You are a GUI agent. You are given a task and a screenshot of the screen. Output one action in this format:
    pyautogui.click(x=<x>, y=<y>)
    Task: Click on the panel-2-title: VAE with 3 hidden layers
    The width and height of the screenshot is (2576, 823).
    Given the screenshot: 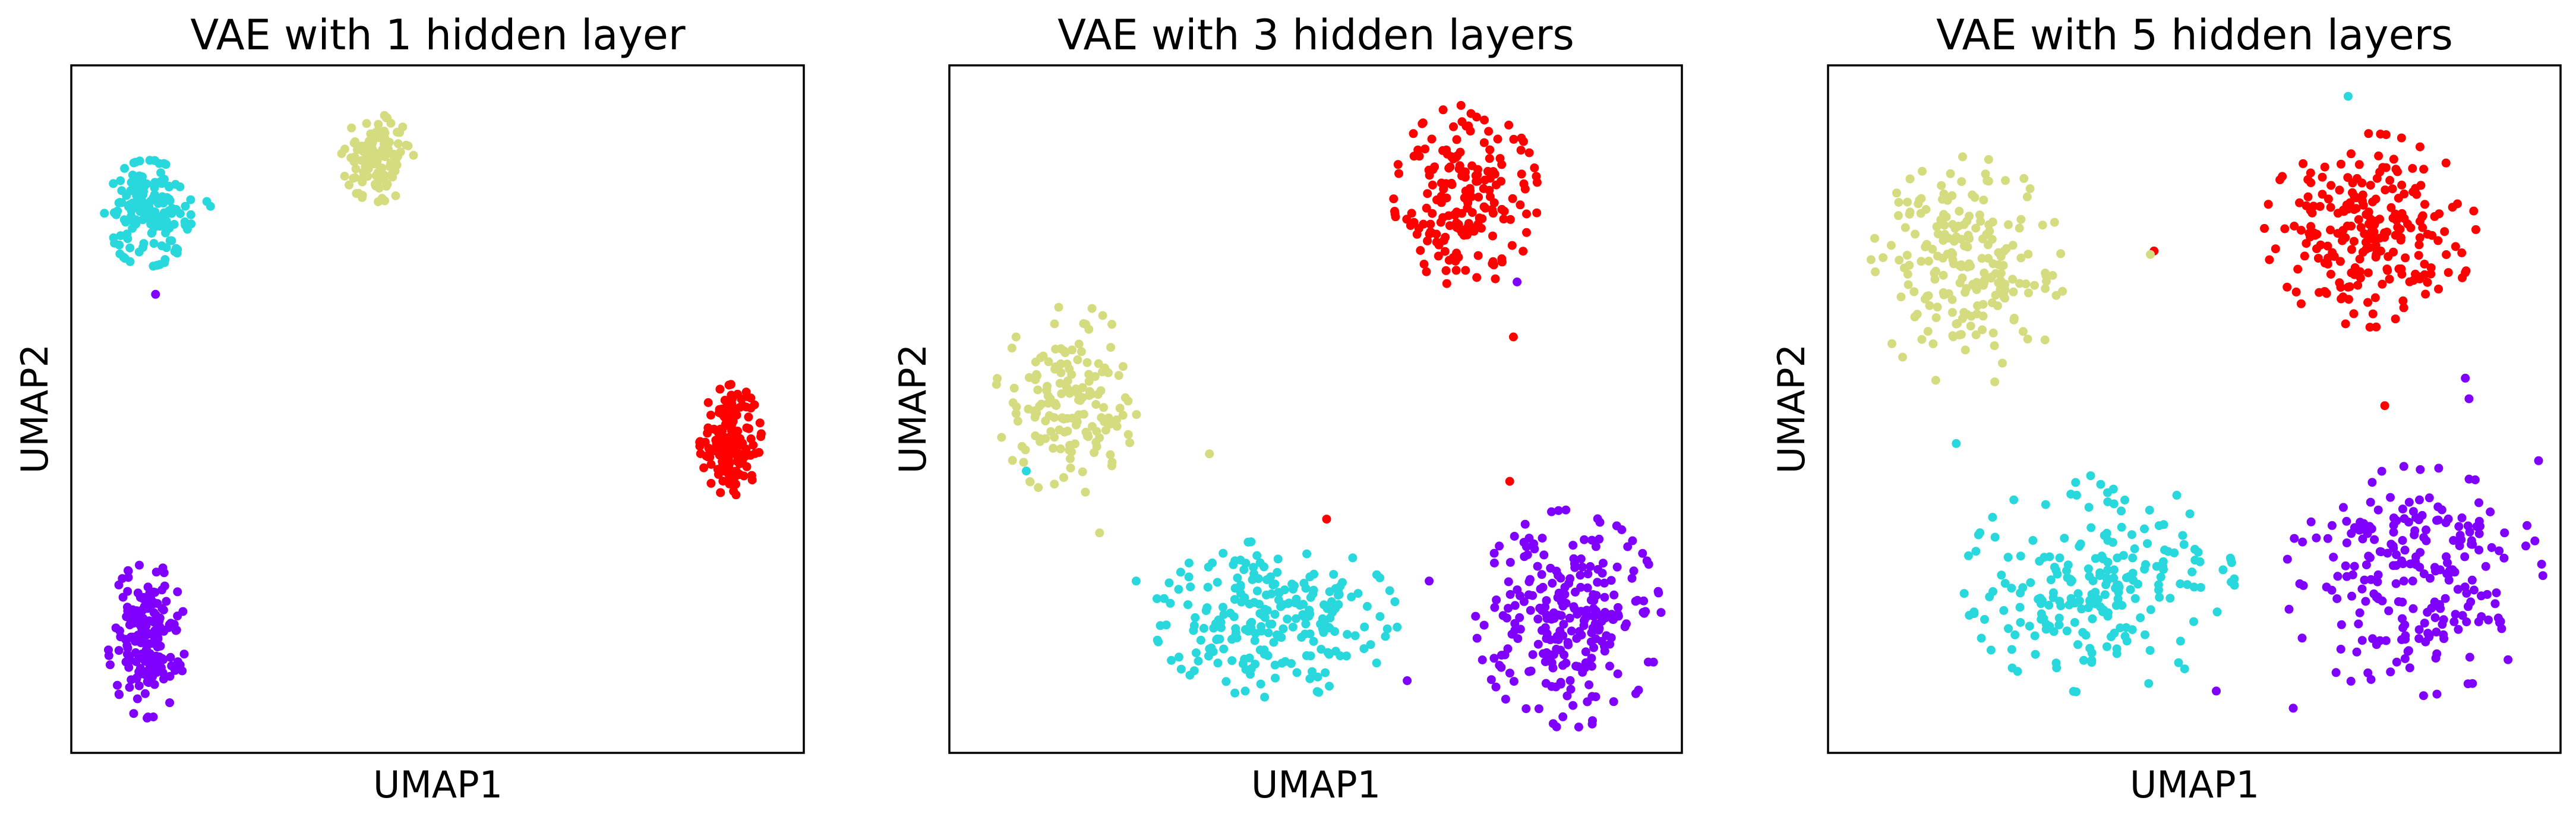 What is the action you would take?
    pyautogui.click(x=1315, y=35)
    